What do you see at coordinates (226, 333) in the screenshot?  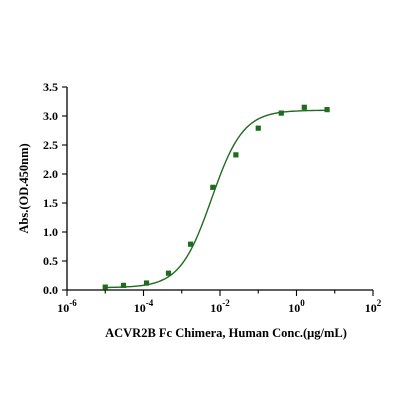 I see `x-axis-title: ACVR2B Fc Chimera, Human Conc.(μg/mL)` at bounding box center [226, 333].